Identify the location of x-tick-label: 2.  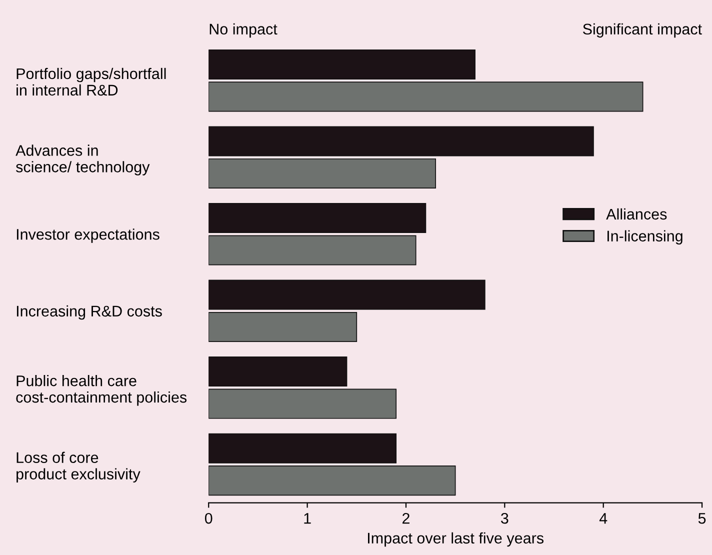
(406, 518).